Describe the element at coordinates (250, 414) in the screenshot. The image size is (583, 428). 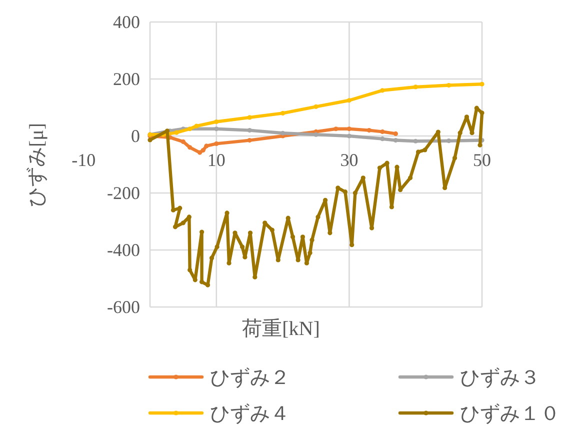
I see `legend-label: ひずみ４` at that location.